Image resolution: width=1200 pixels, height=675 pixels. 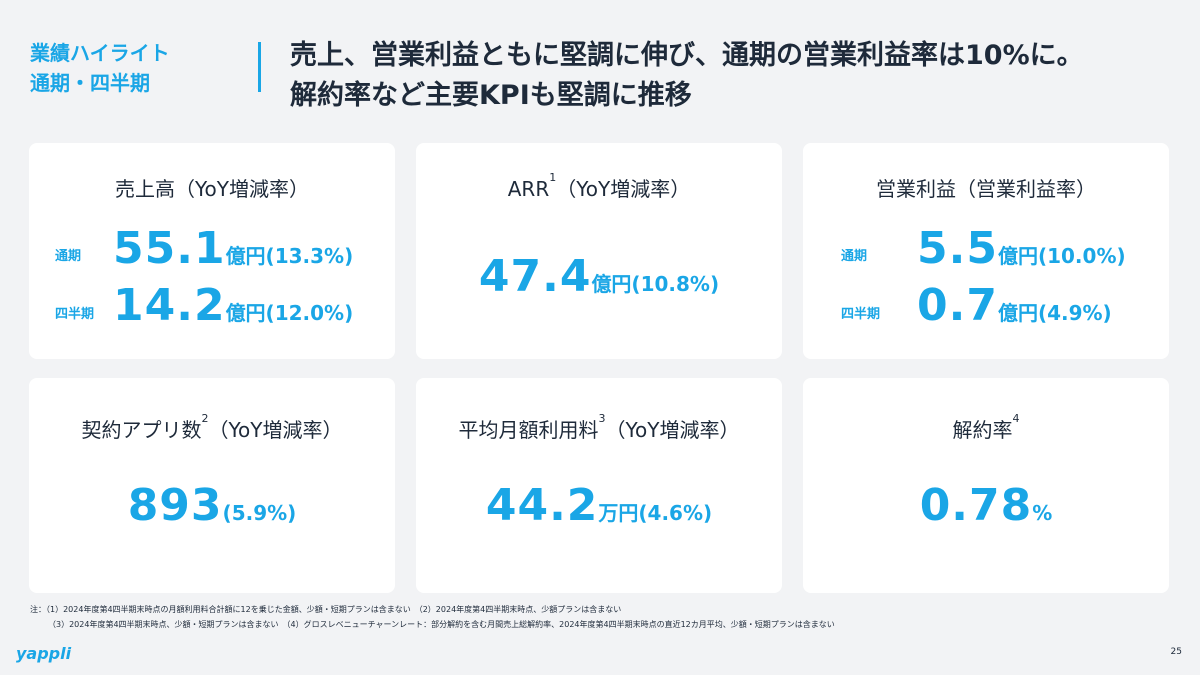 What do you see at coordinates (491, 95) in the screenshot?
I see `headline-line2: 解約率など主要KPIも堅調に推移` at bounding box center [491, 95].